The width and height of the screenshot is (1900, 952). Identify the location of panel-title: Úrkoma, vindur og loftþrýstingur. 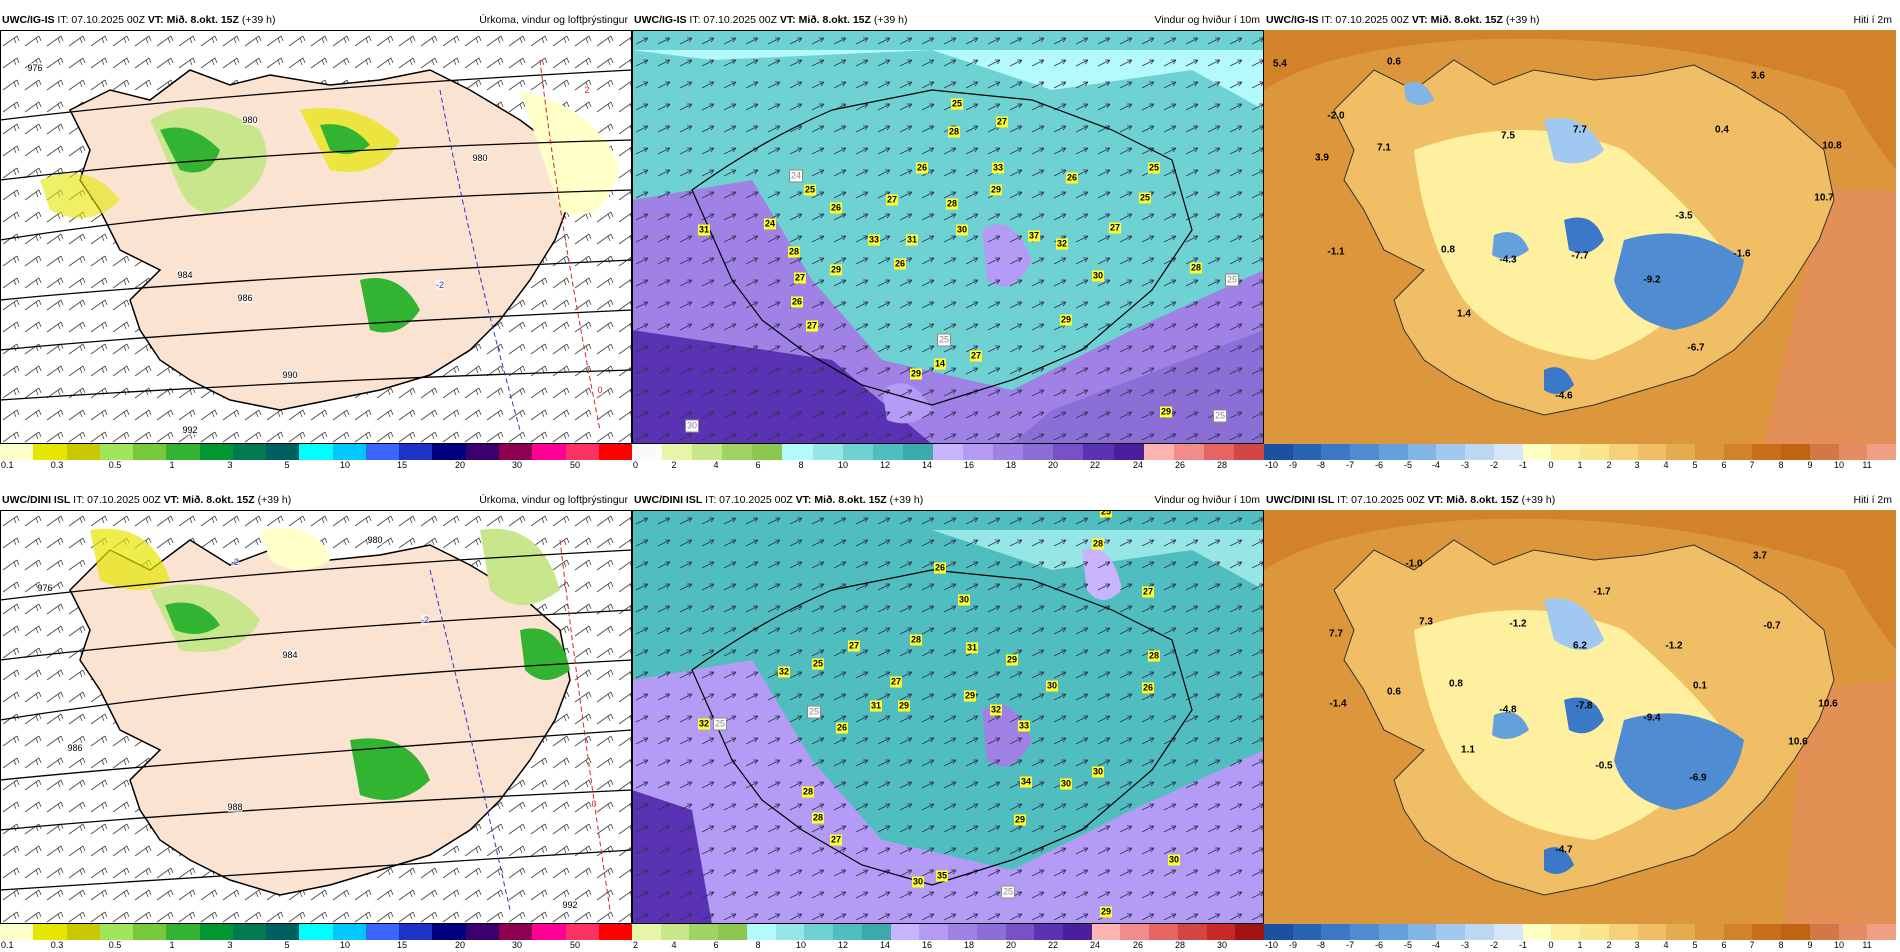
(553, 500).